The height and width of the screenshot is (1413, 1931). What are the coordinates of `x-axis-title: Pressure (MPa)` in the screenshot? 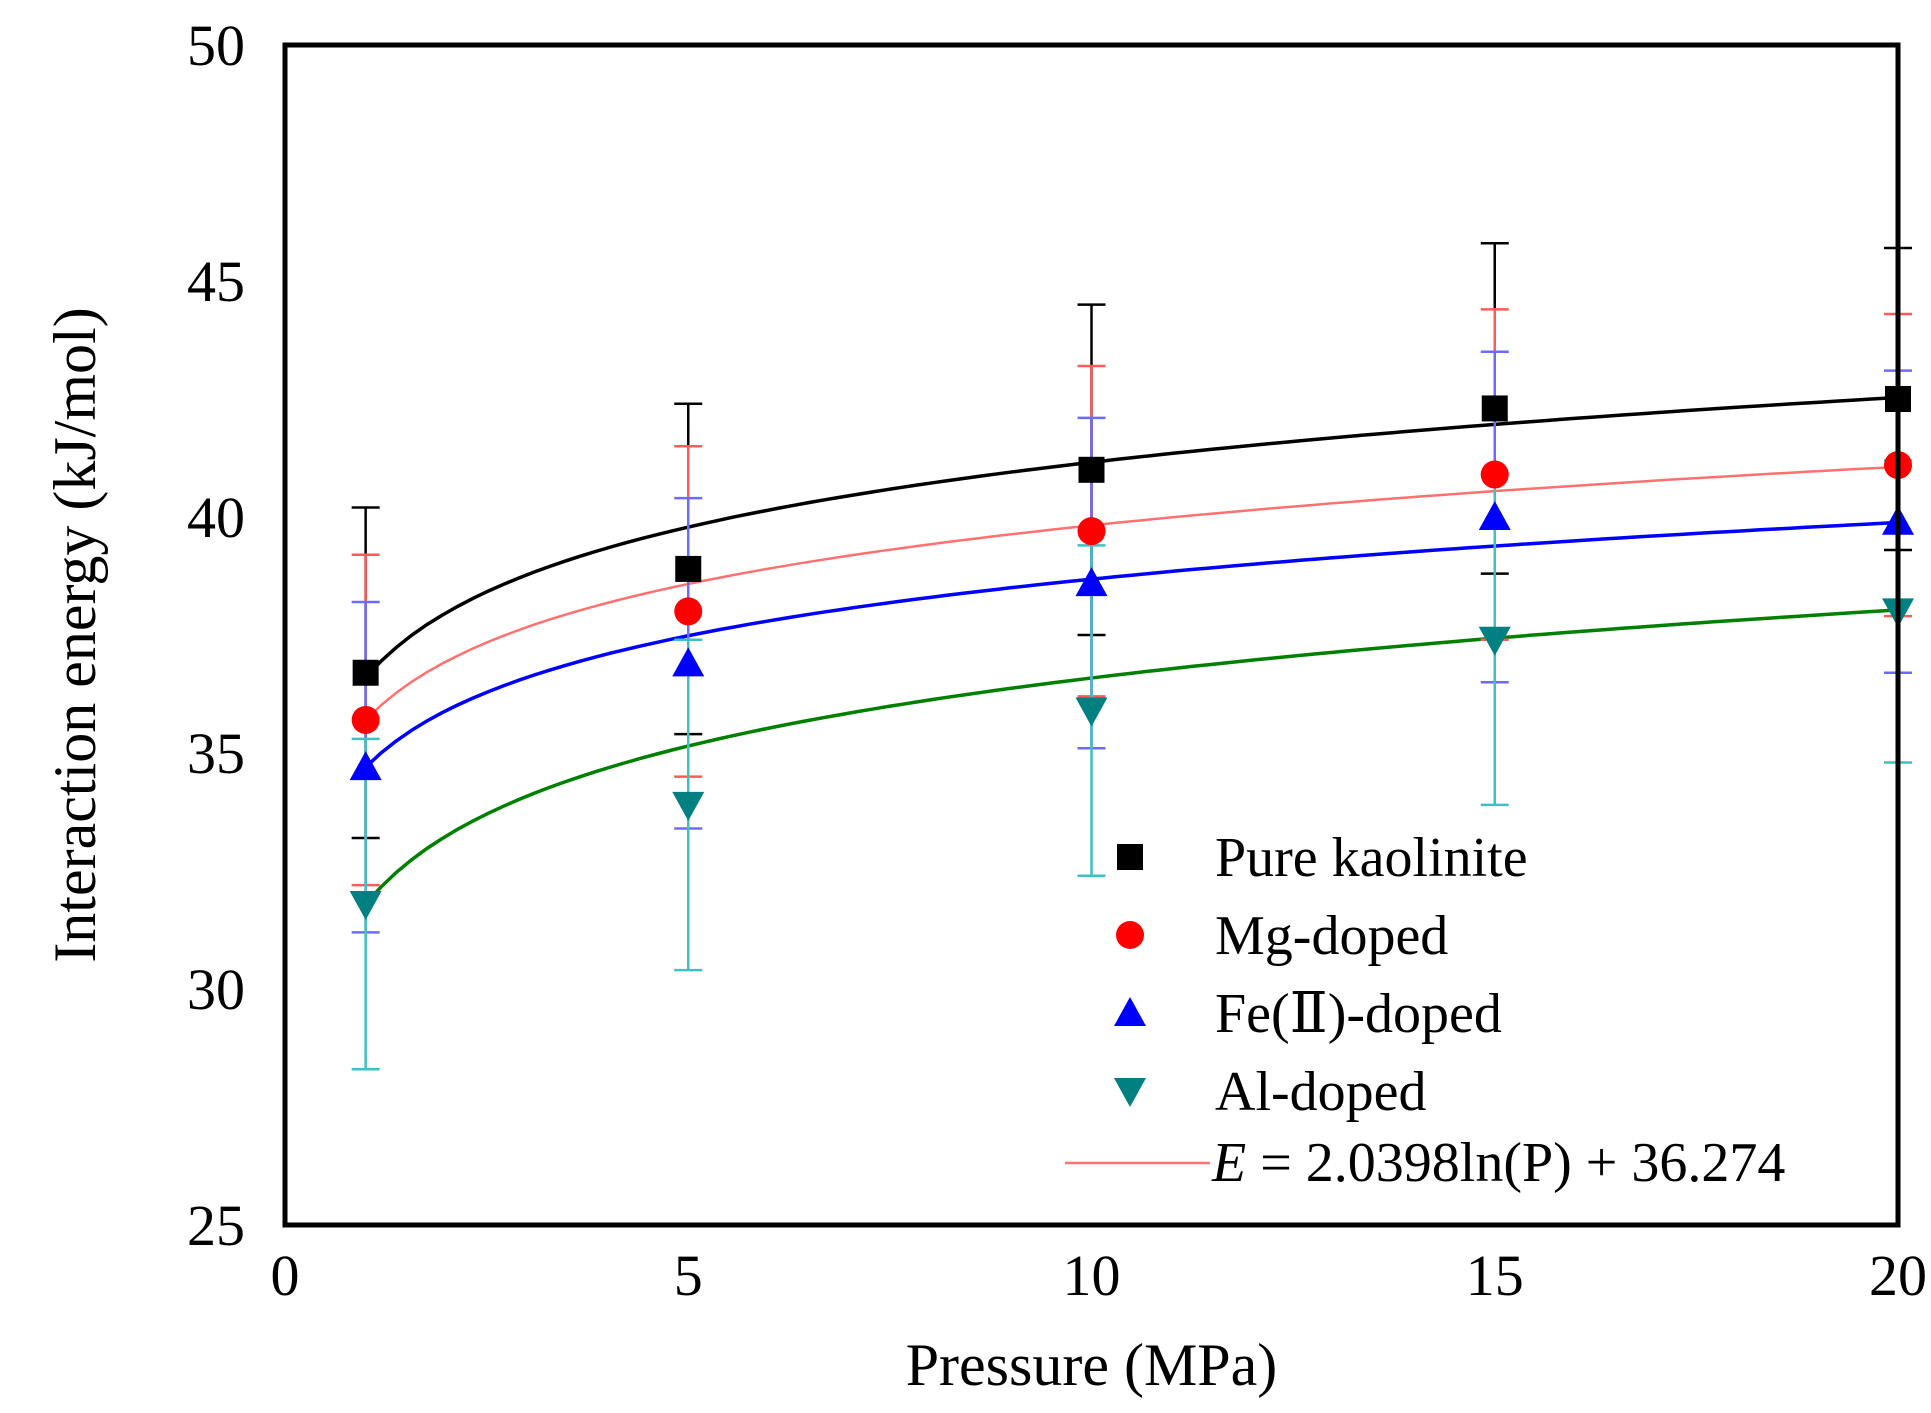 It's located at (1092, 1365).